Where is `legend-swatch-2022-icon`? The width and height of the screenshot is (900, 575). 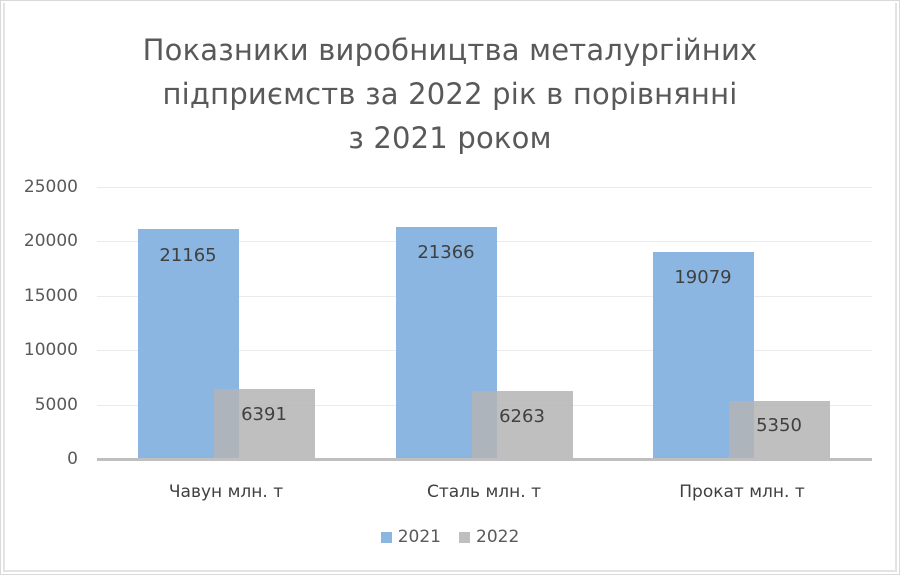 legend-swatch-2022-icon is located at coordinates (464, 537).